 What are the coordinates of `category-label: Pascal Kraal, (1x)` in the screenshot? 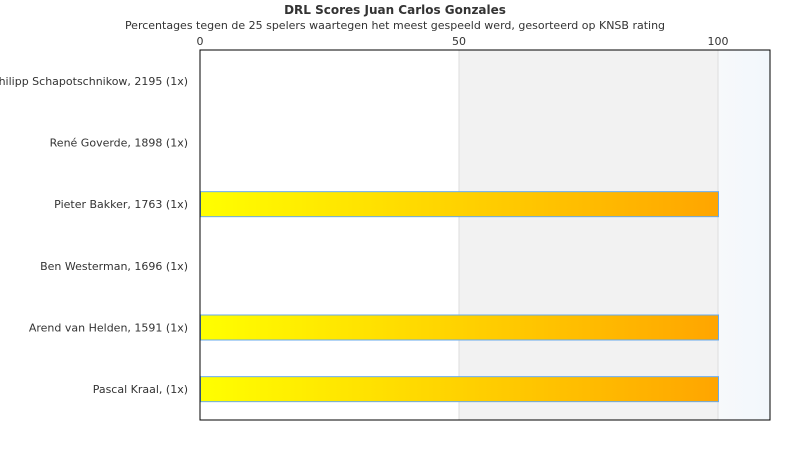 It's located at (140, 389).